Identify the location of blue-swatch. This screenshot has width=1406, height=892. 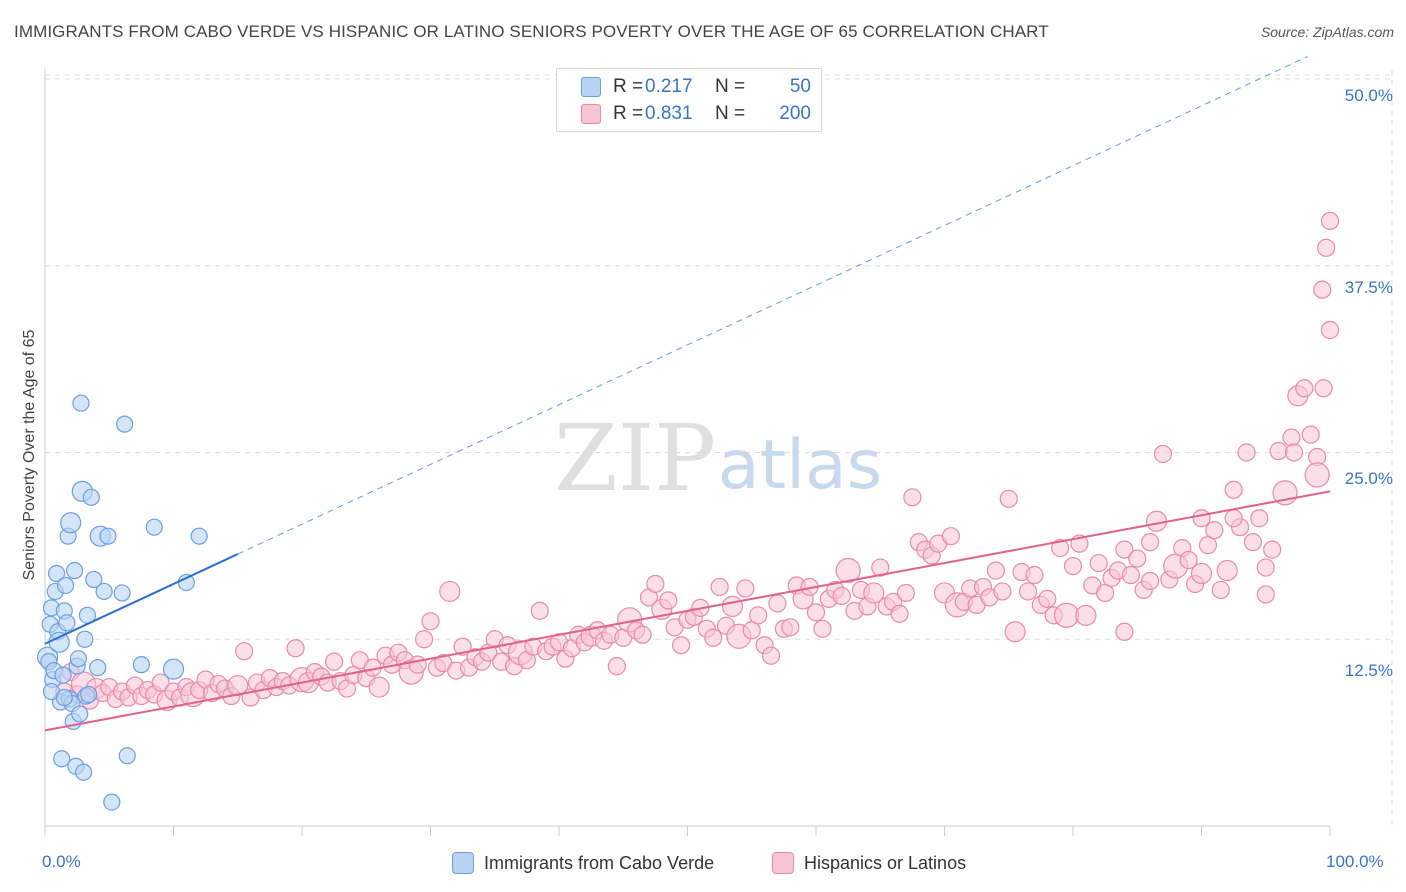
(463, 863).